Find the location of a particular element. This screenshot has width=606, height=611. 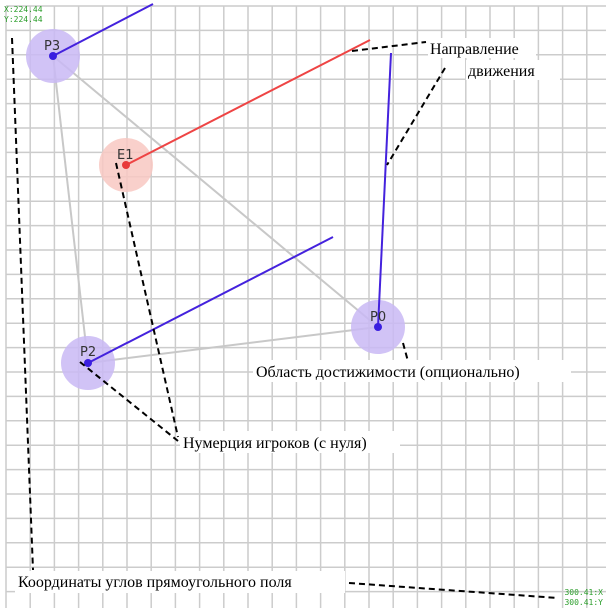

dot-p3 is located at coordinates (53, 56).